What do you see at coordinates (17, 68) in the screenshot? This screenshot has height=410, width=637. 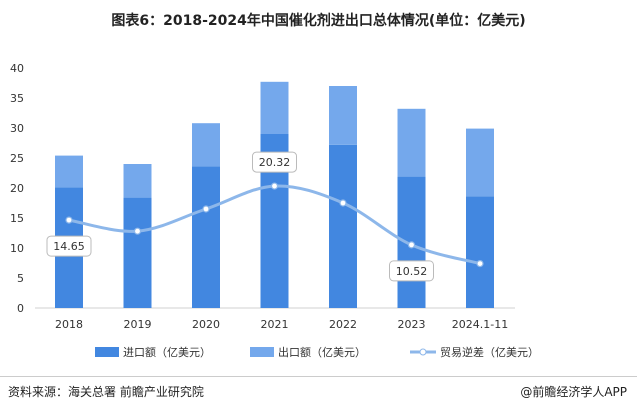 I see `y-tick-label: 40` at bounding box center [17, 68].